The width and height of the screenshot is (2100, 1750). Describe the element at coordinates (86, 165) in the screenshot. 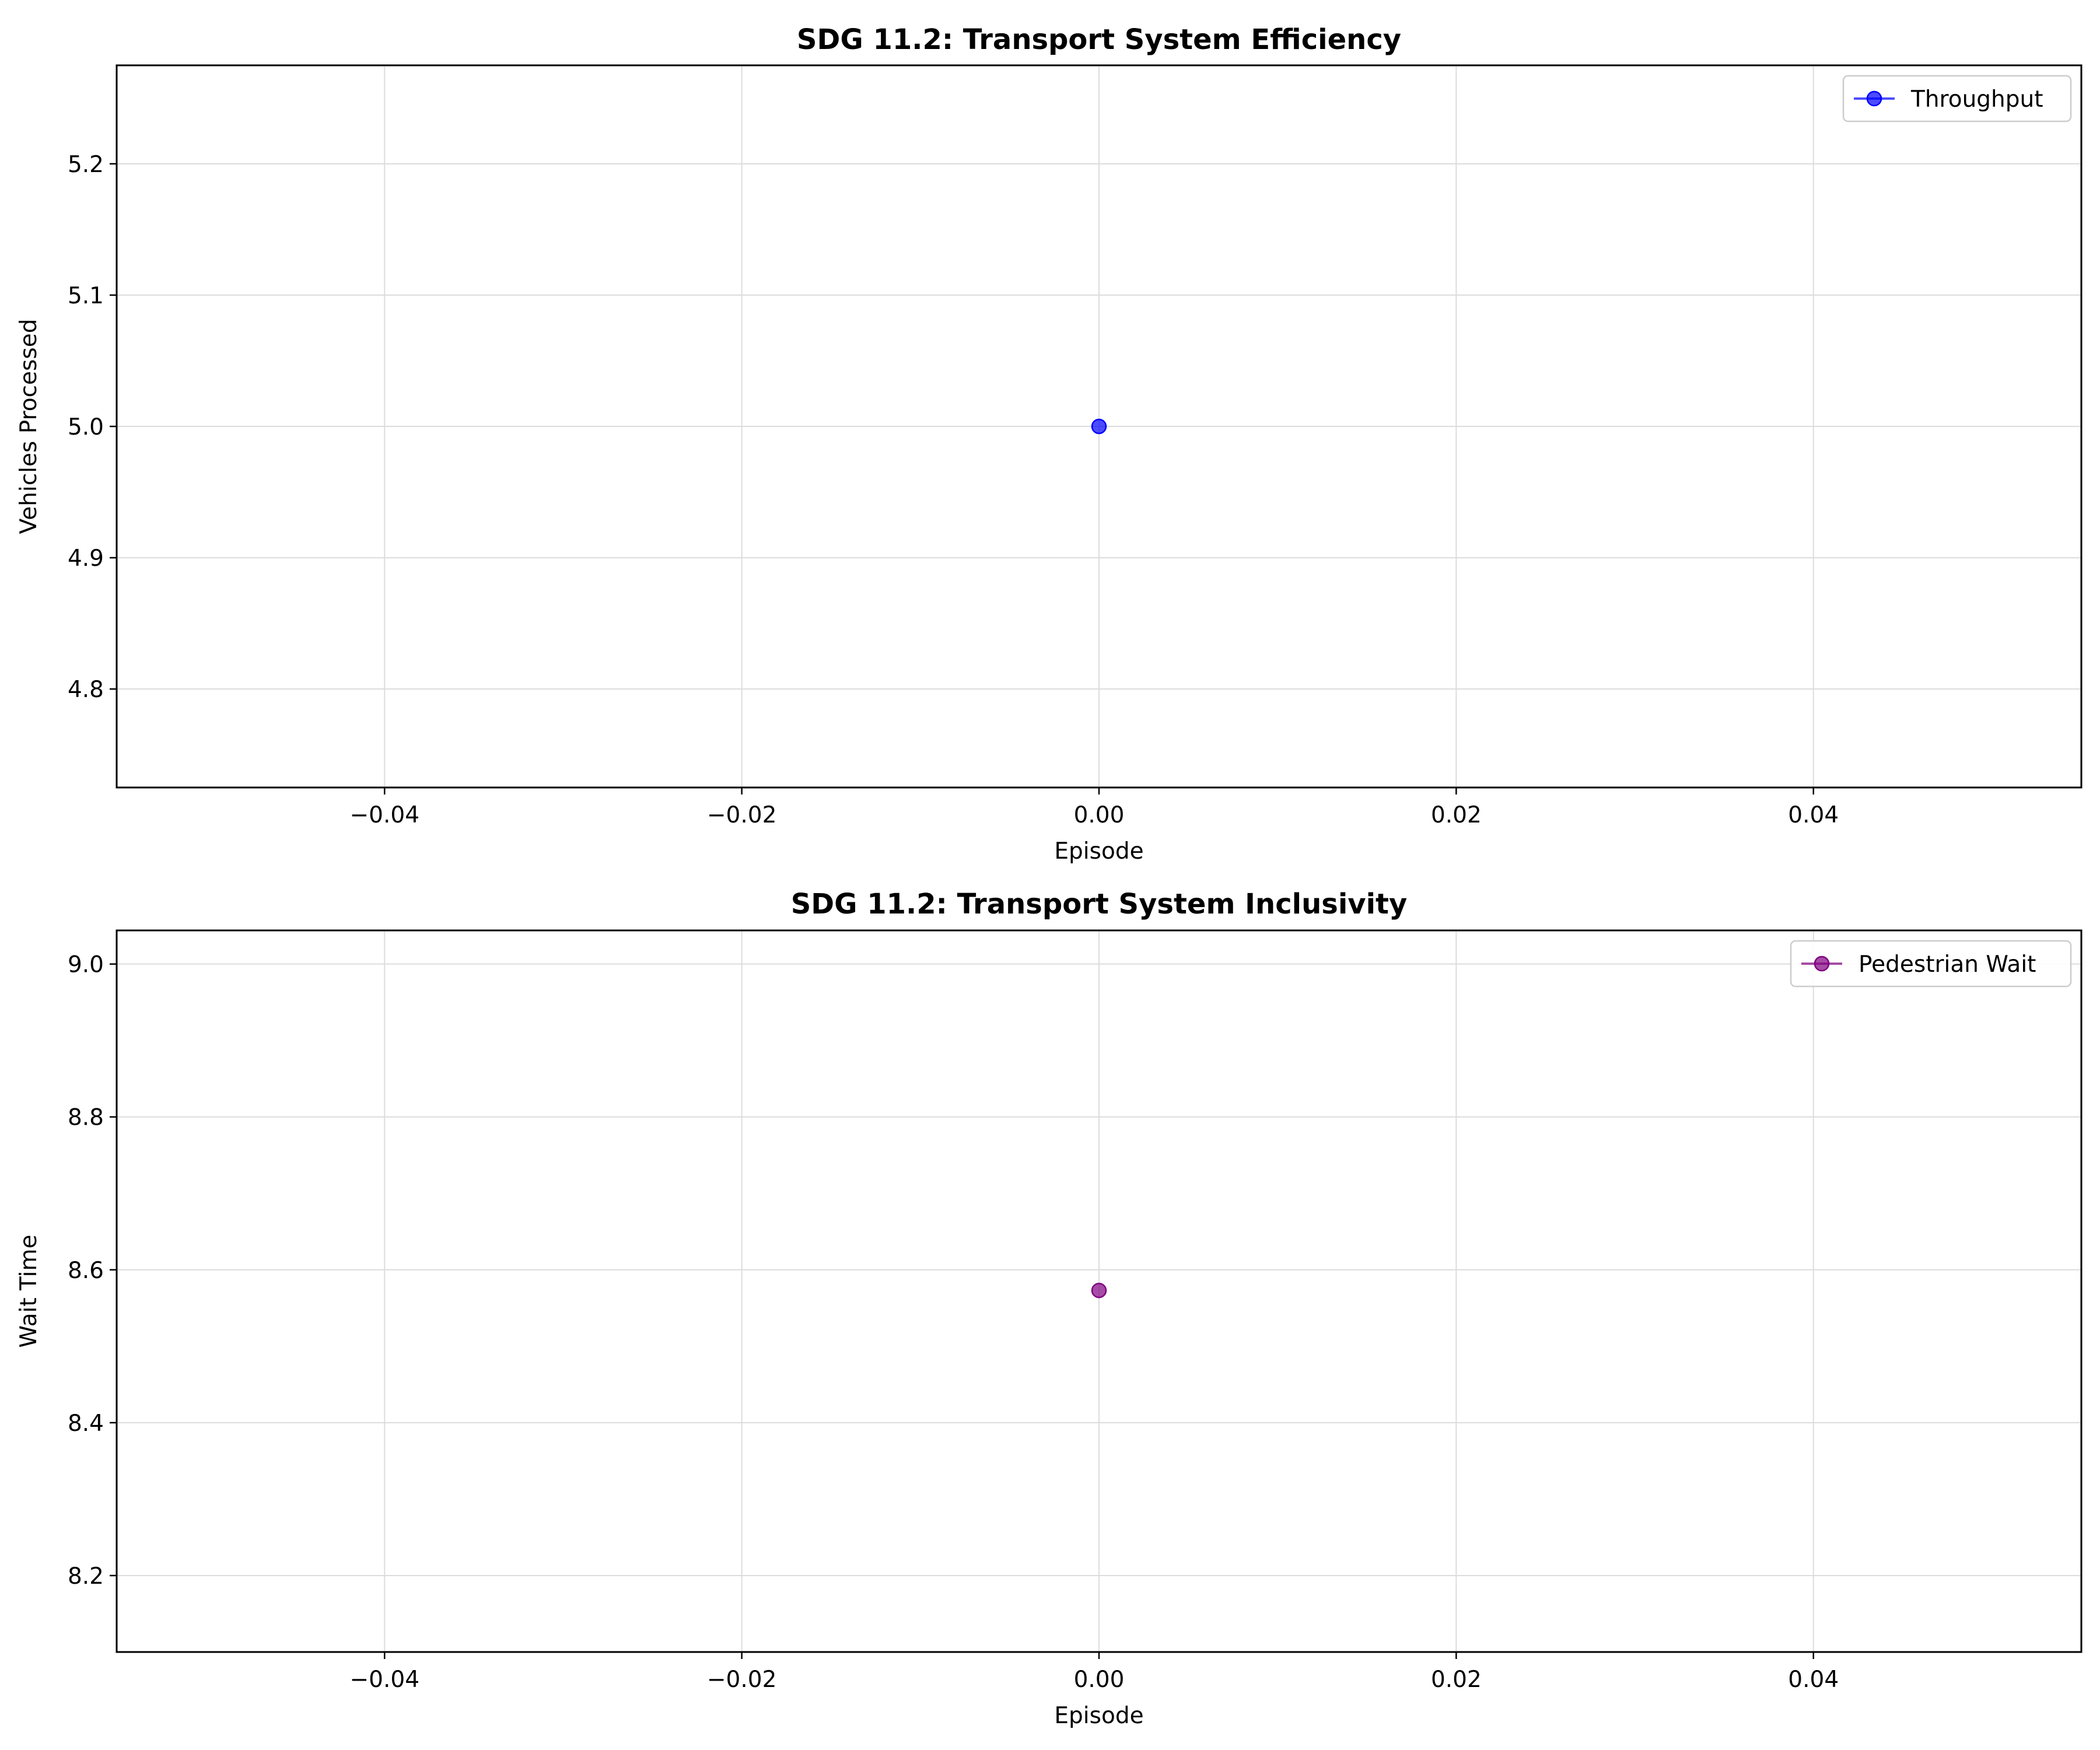

I see `y-tick-label: 5.2` at that location.